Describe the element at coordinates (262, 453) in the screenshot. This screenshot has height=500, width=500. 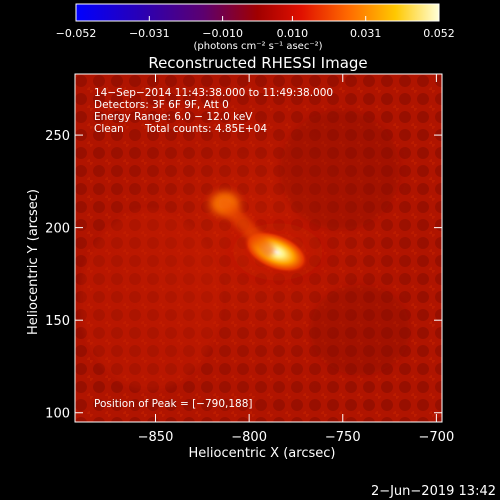
I see `x-axis-label: Heliocentric X (arcsec)` at that location.